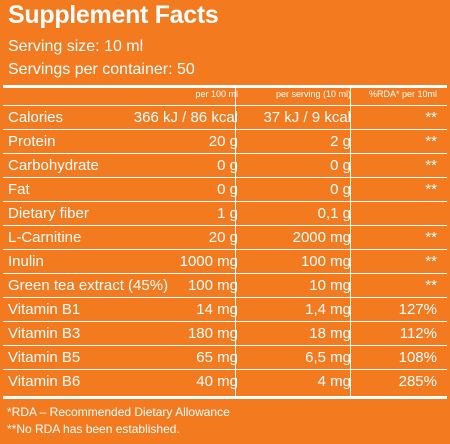  Describe the element at coordinates (217, 357) in the screenshot. I see `value-per-100ml: 65 mg` at that location.